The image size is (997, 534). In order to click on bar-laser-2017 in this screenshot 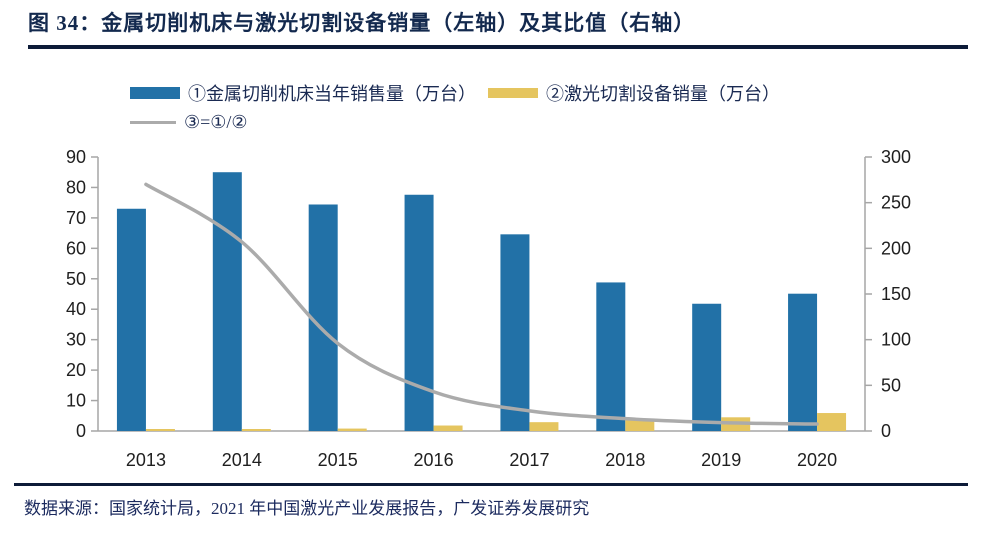, I will do `click(544, 426)`.